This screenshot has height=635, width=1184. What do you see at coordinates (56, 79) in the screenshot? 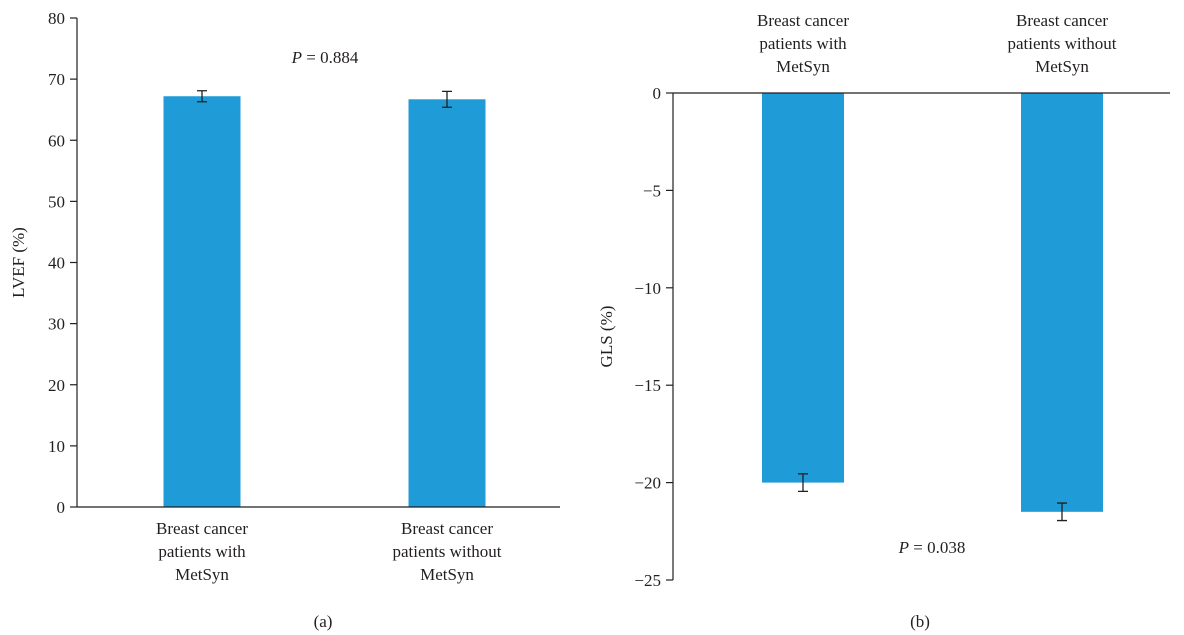
I see `y-tick-label: 70` at bounding box center [56, 79].